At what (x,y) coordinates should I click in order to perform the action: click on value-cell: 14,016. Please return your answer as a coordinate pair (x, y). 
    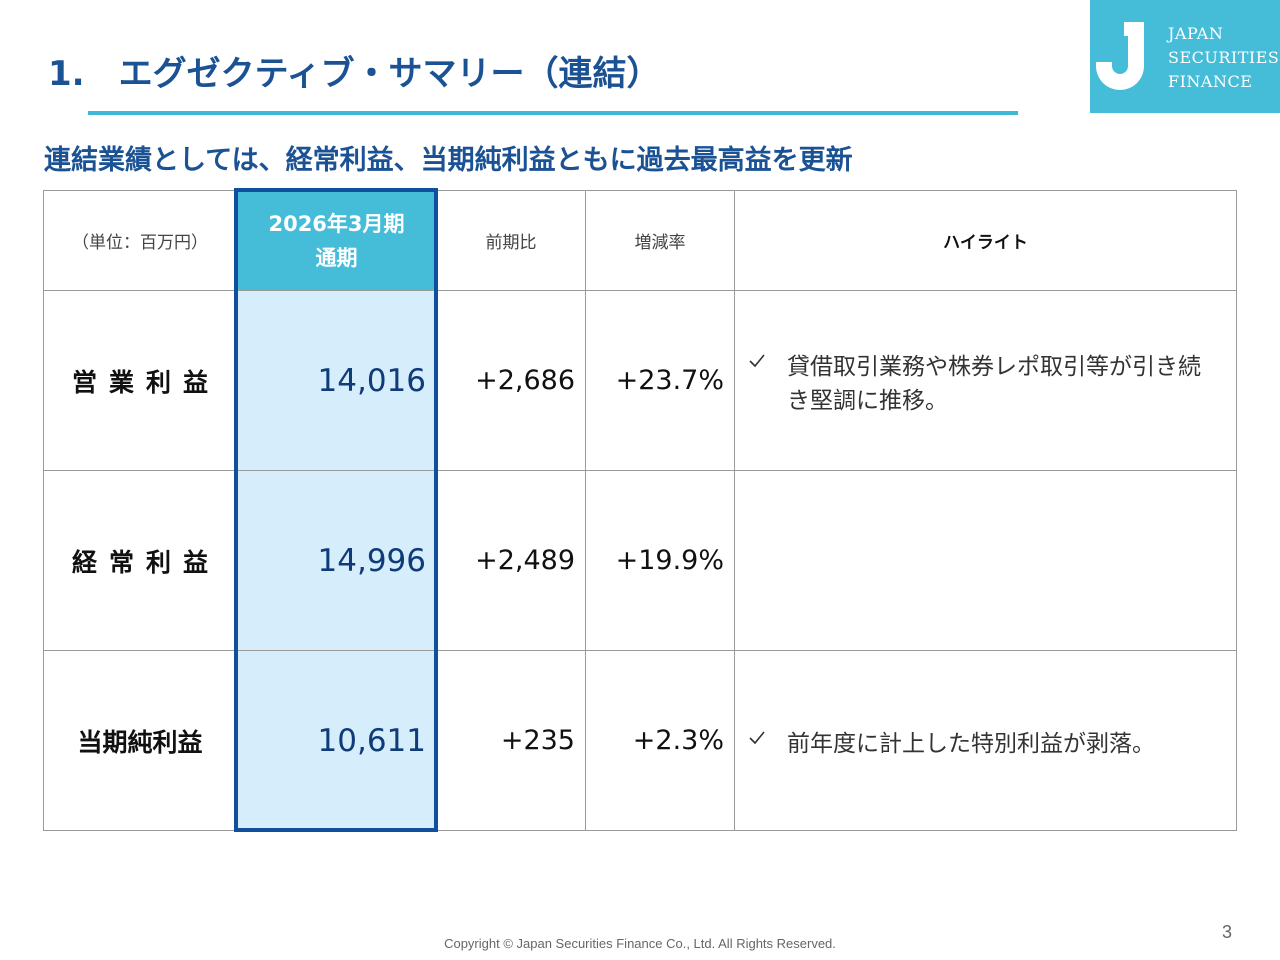
    Looking at the image, I should click on (336, 380).